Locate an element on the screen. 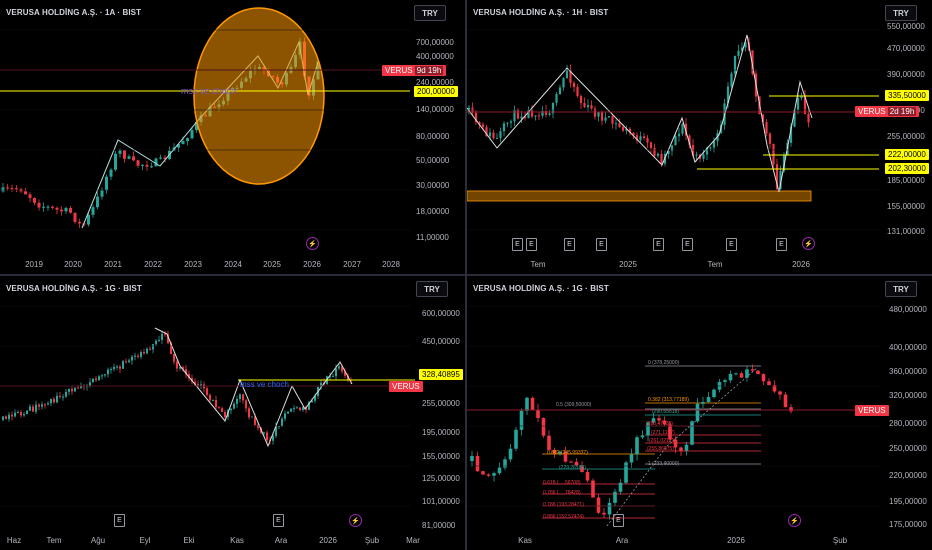  x-tick: Mar is located at coordinates (413, 540).